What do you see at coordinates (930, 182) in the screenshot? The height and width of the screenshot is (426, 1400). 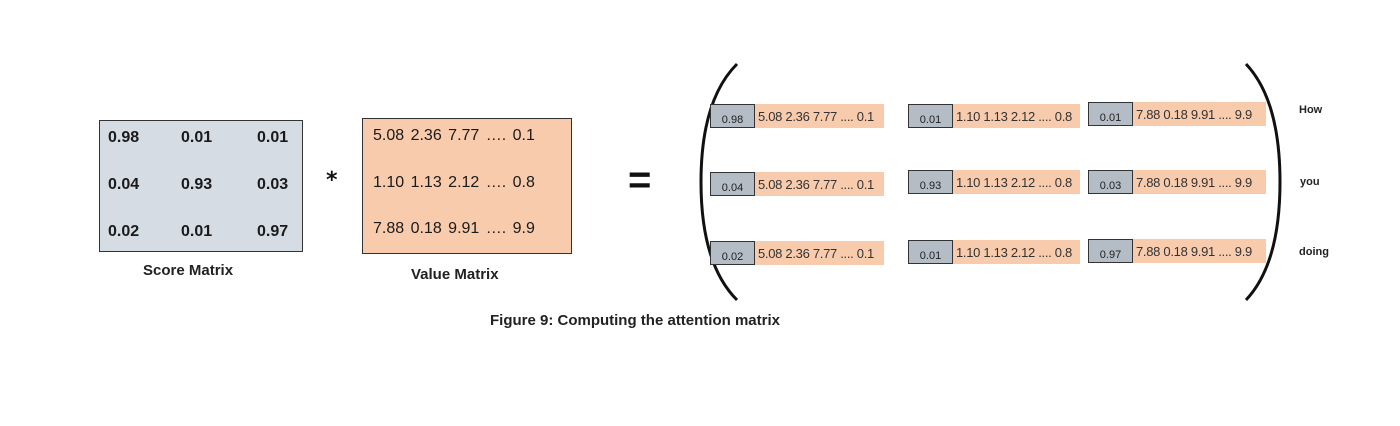 I see `result-cell-score: 0.93` at bounding box center [930, 182].